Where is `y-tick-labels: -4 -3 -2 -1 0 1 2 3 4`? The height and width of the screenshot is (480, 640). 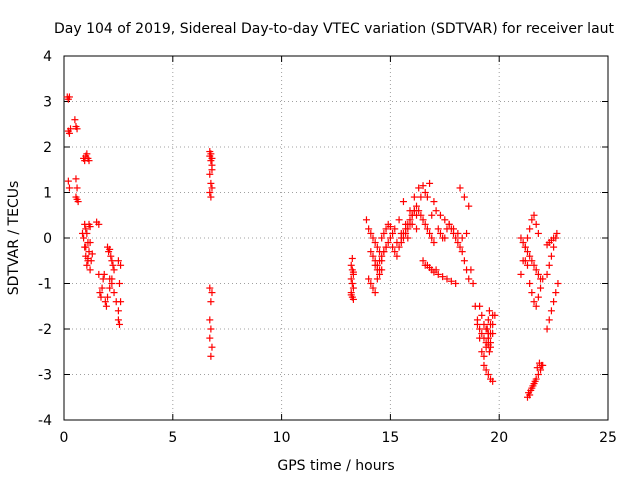 y-tick-labels: -4 -3 -2 -1 0 1 2 3 4 is located at coordinates (45, 239).